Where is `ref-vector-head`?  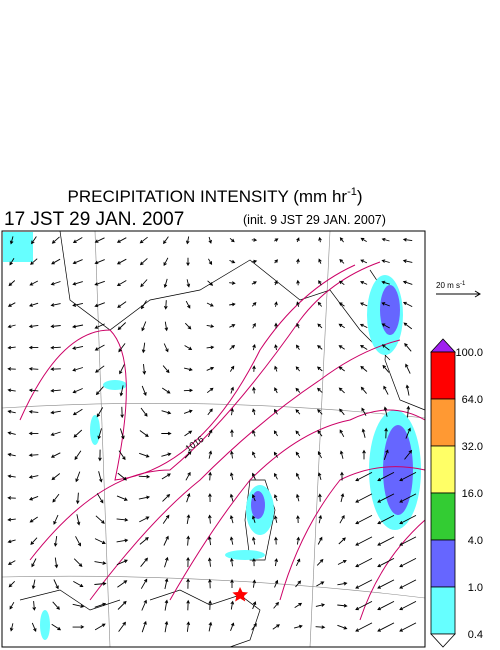 ref-vector-head is located at coordinates (477, 294).